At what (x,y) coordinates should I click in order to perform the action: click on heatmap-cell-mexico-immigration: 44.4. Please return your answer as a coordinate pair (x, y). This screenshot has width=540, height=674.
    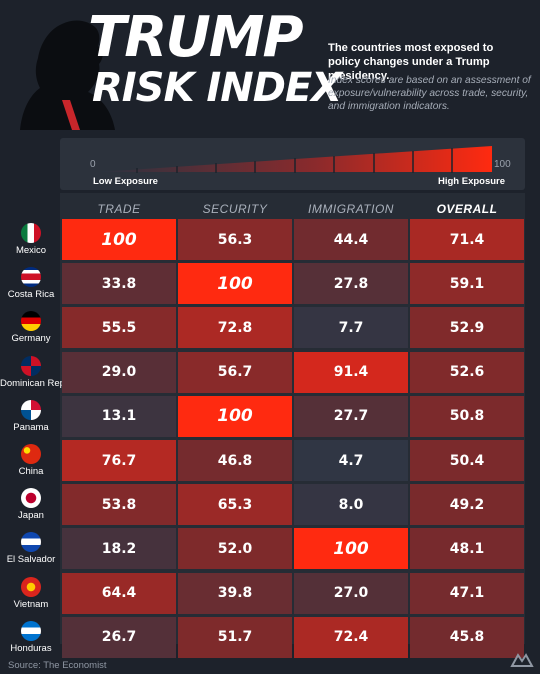
    Looking at the image, I should click on (351, 239).